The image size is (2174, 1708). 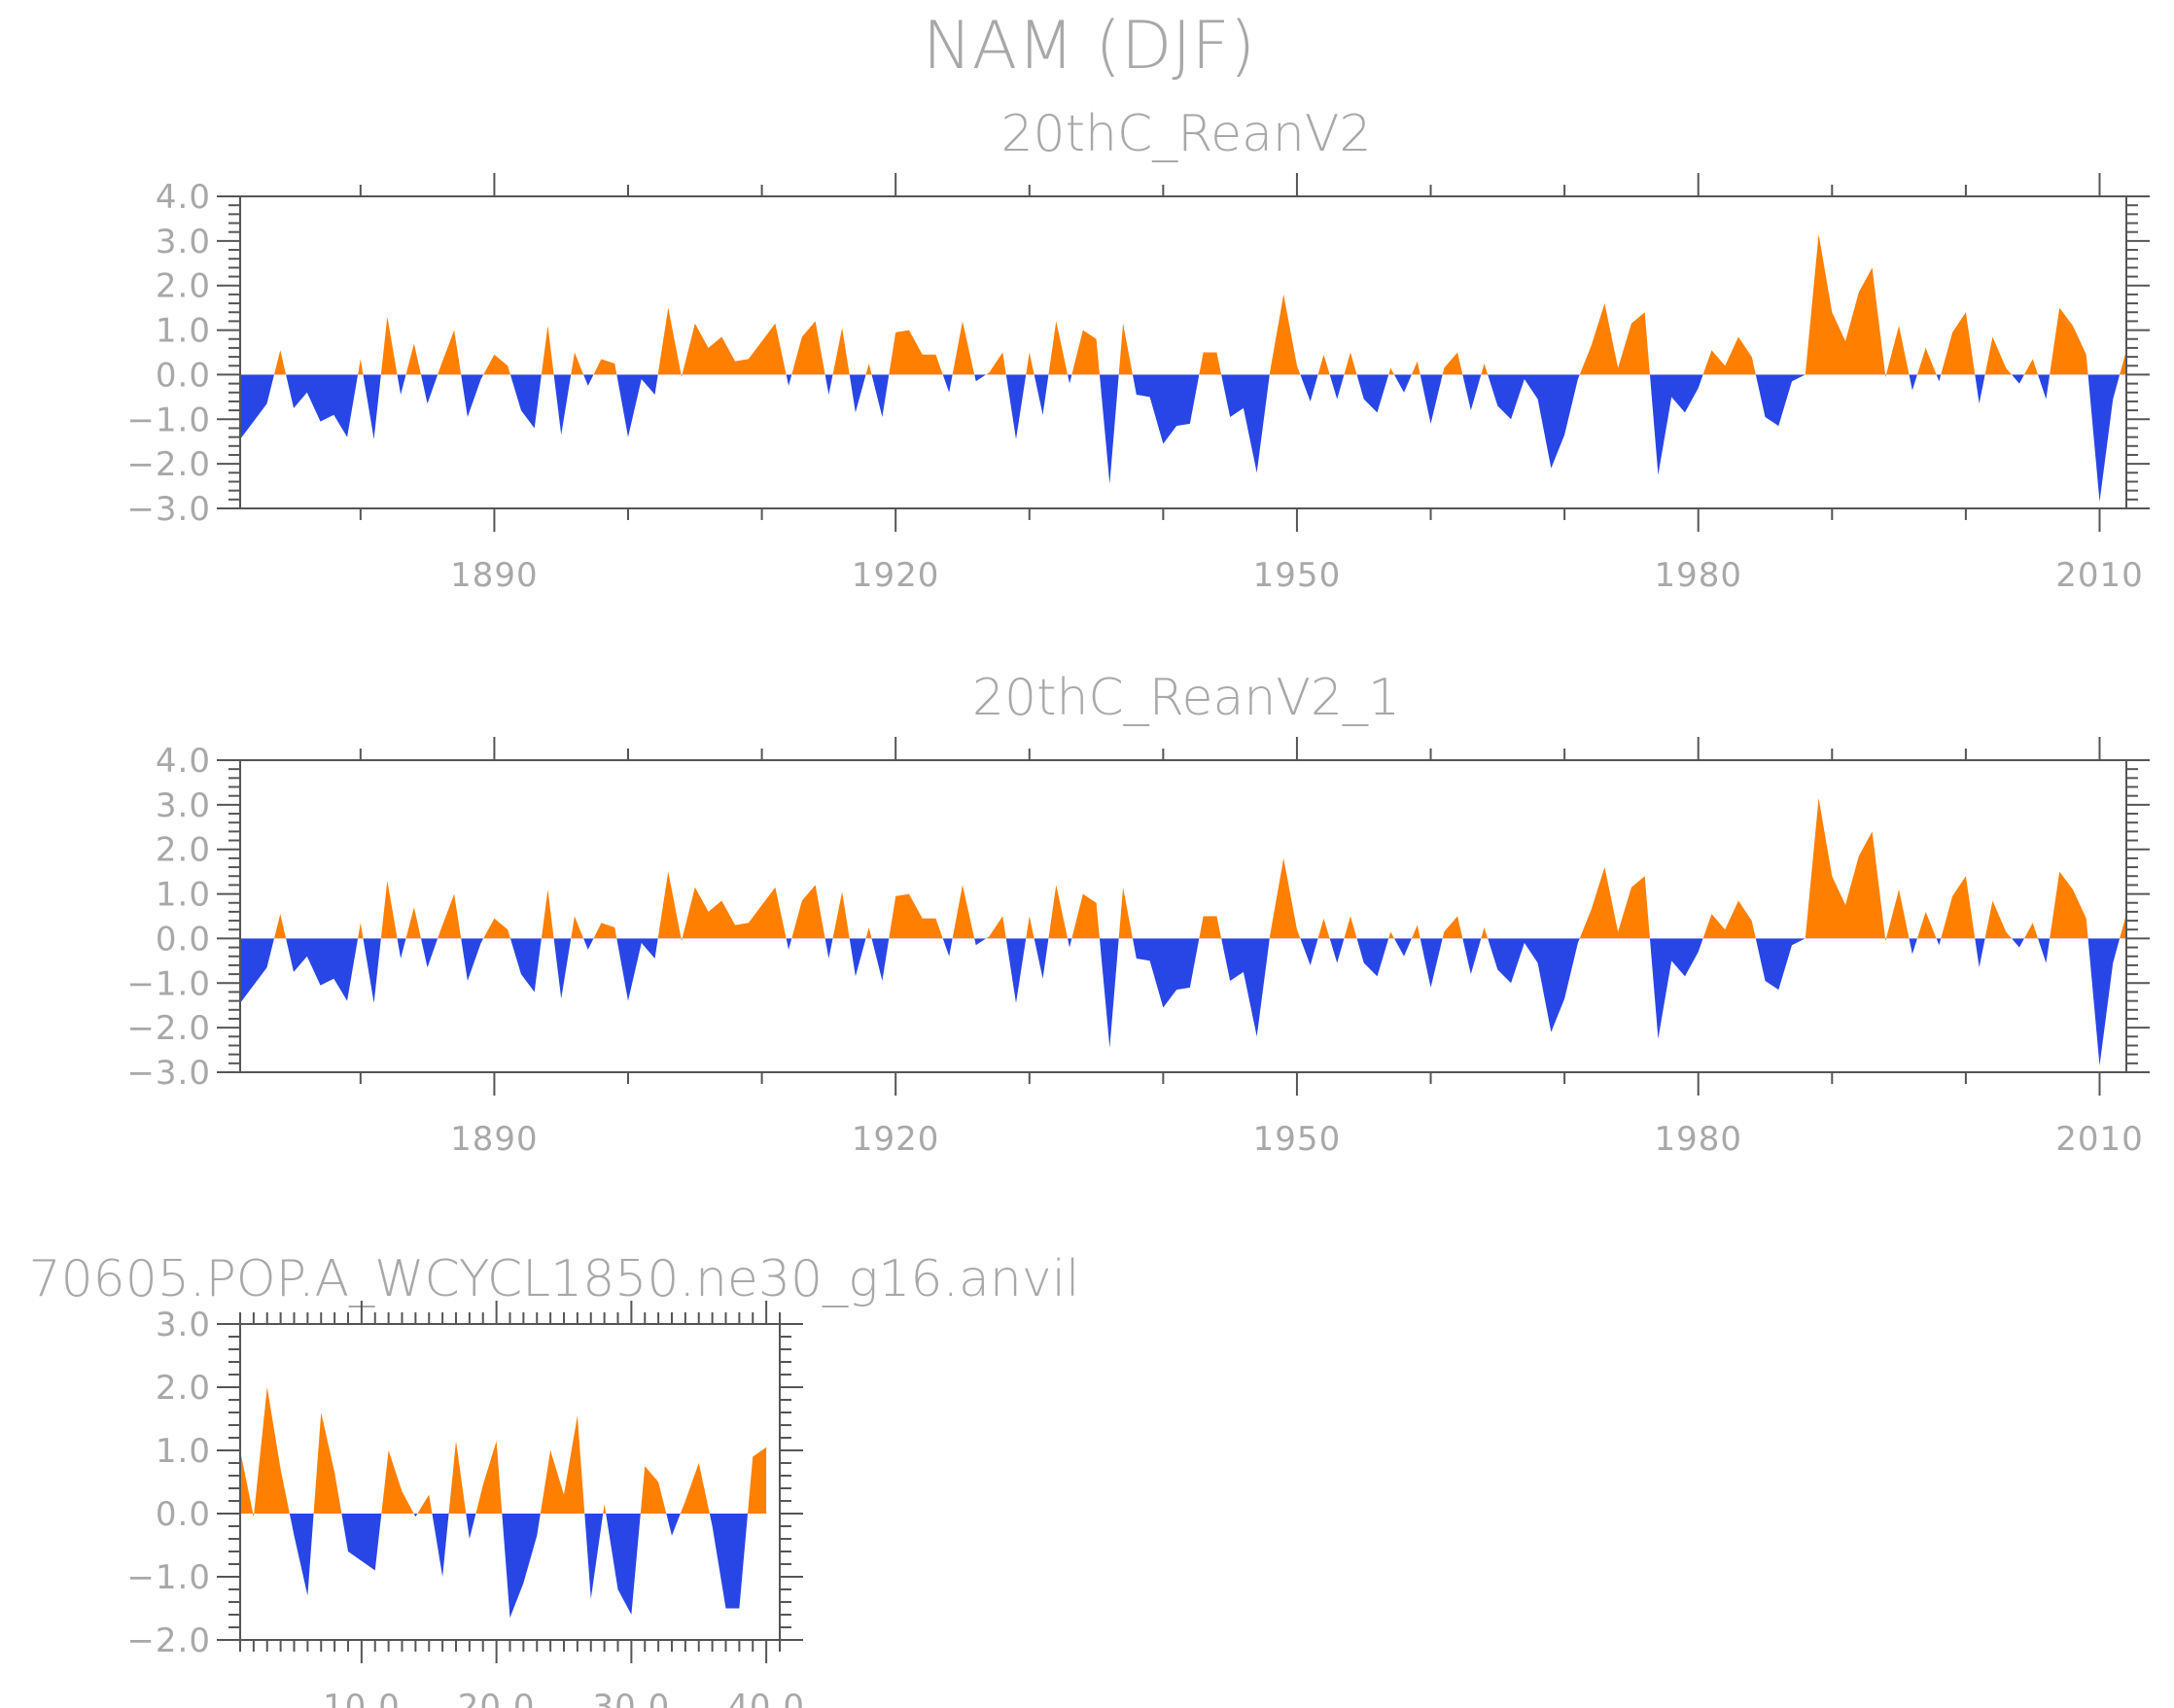 What do you see at coordinates (554, 1279) in the screenshot?
I see `panel-title: 70605.POP.A_WCYCL1850.ne30_g16.anvil` at bounding box center [554, 1279].